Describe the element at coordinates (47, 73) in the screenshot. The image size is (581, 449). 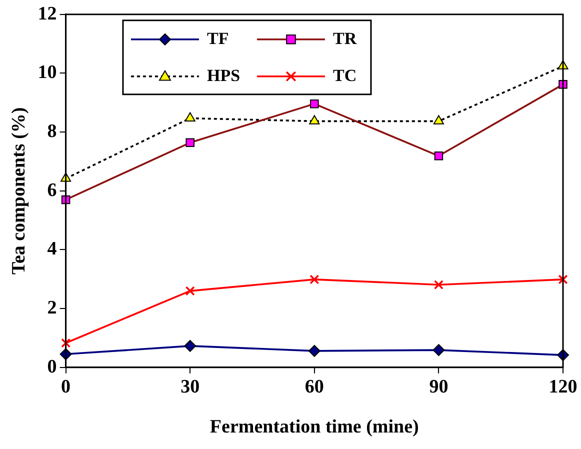
I see `y-tick-label: 10` at that location.